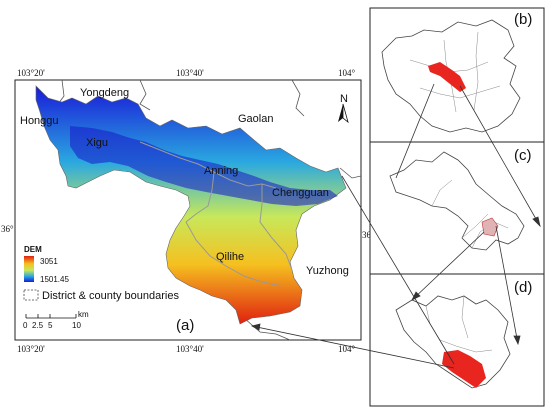 The image size is (550, 416). What do you see at coordinates (76, 325) in the screenshot?
I see `scale-tick-3: 10` at bounding box center [76, 325].